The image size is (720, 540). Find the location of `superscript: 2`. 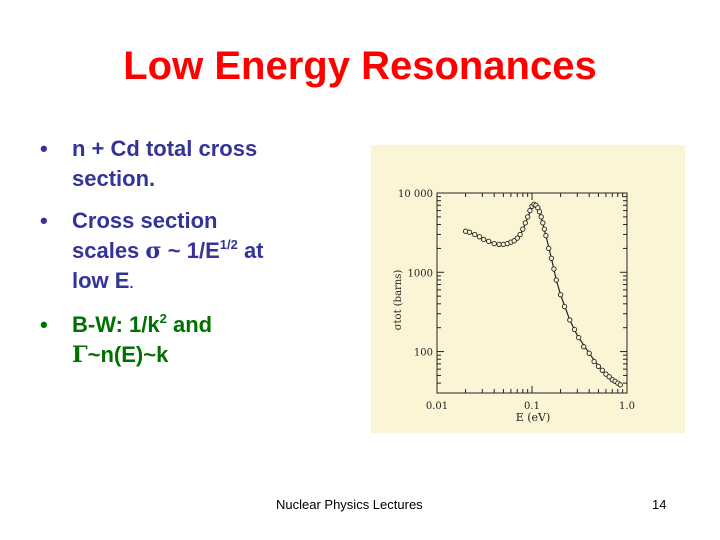

superscript: 2 is located at coordinates (163, 318).